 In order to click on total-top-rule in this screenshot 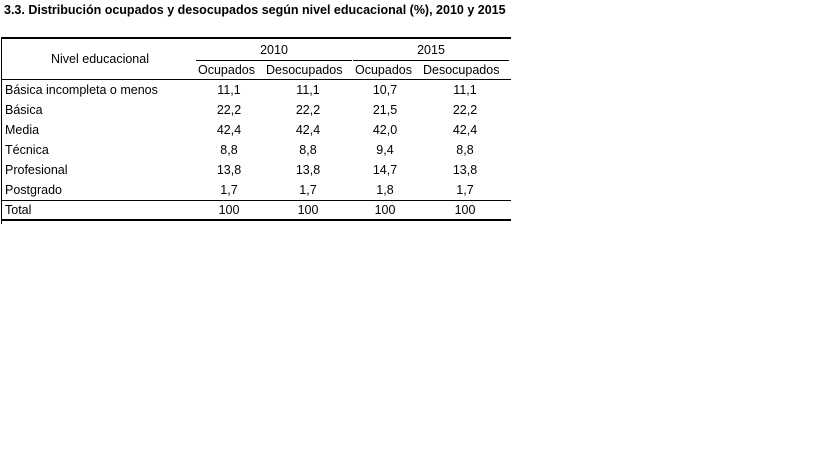, I will do `click(256, 200)`.